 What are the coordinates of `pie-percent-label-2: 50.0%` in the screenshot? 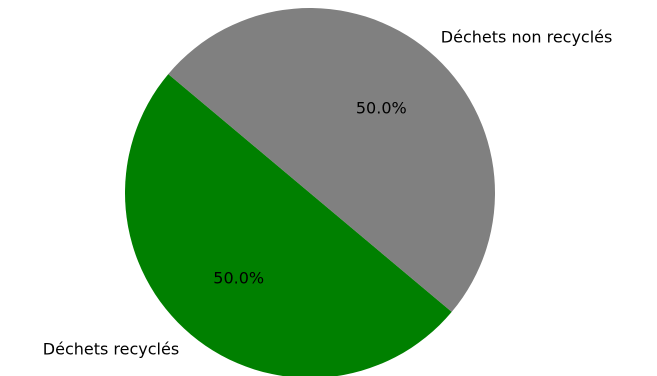 It's located at (381, 108).